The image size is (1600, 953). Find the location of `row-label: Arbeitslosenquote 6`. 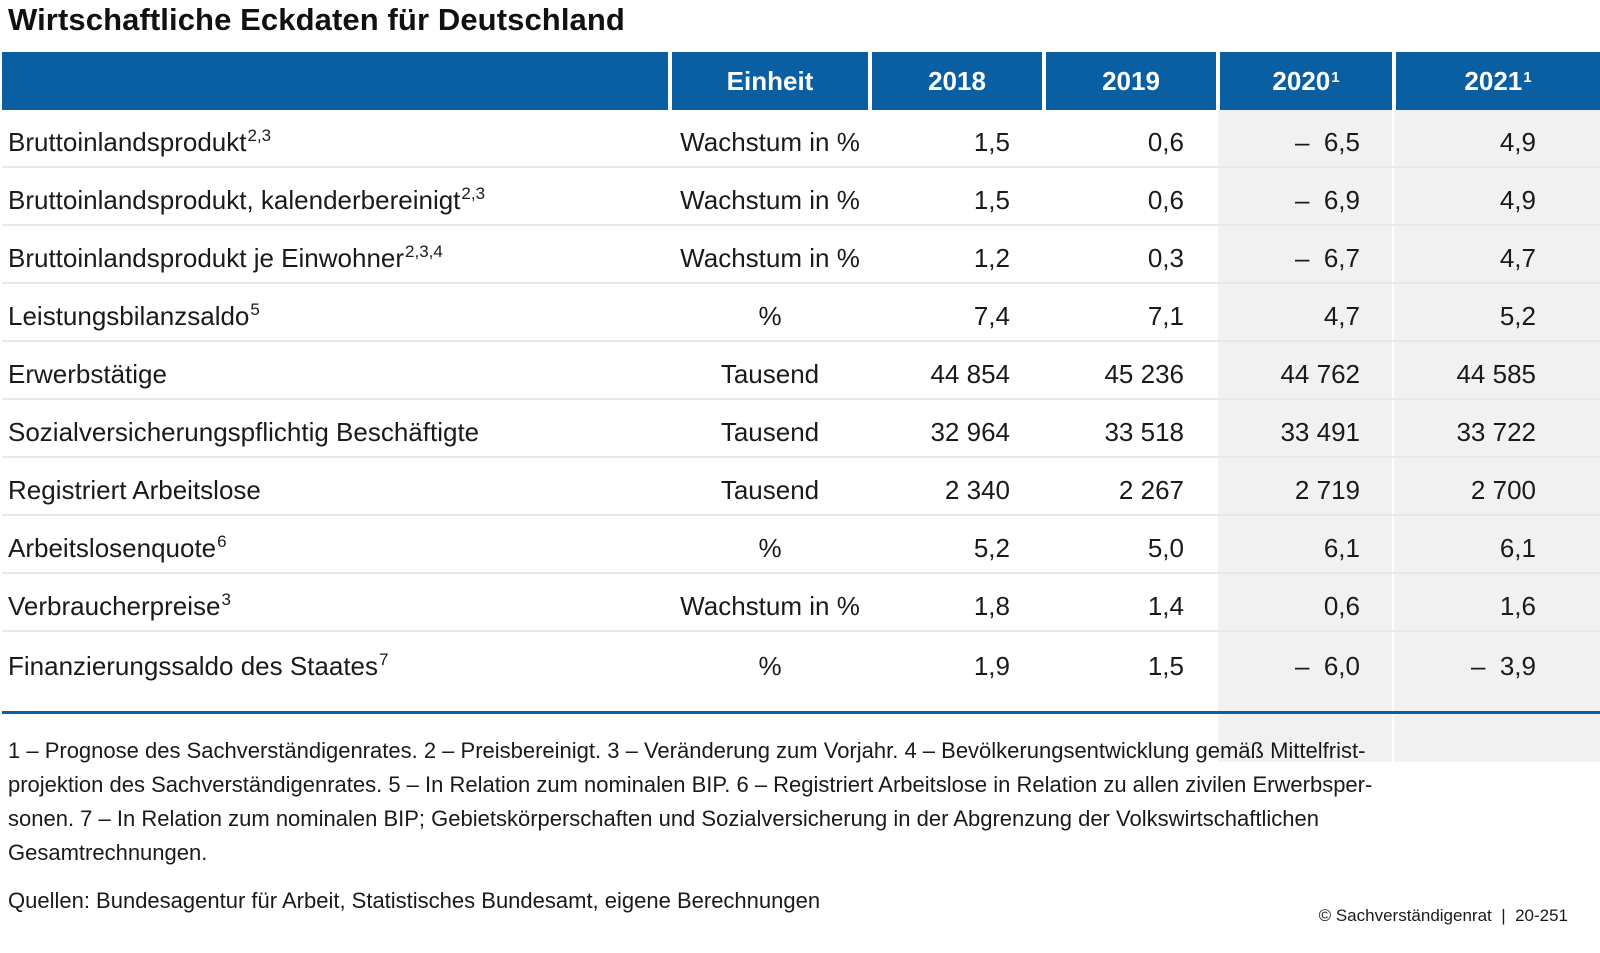

row-label: Arbeitslosenquote 6 is located at coordinates (117, 547).